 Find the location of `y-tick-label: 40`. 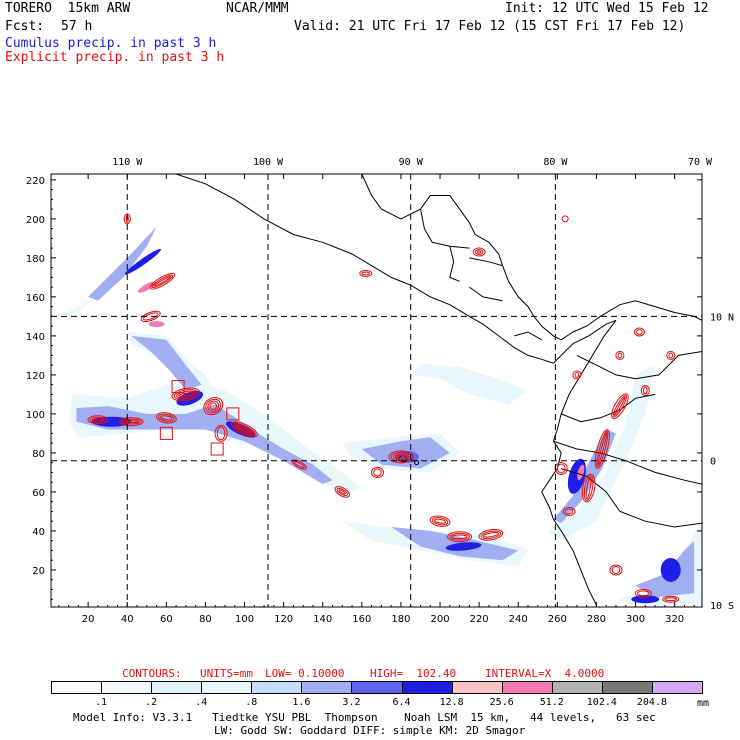

y-tick-label: 40 is located at coordinates (38, 532).